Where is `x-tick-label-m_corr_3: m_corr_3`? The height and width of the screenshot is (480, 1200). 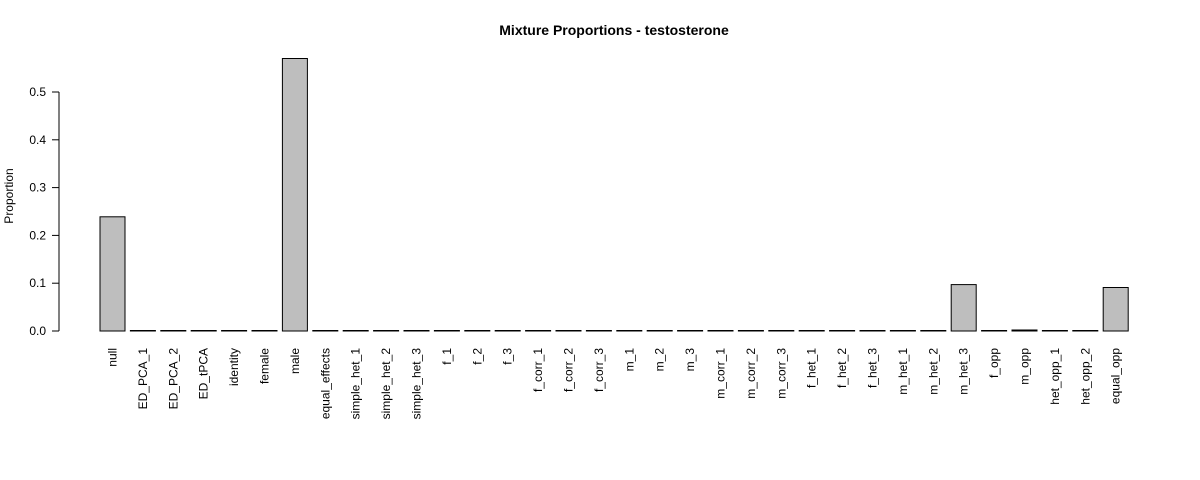
x-tick-label-m_corr_3: m_corr_3 is located at coordinates (781, 373).